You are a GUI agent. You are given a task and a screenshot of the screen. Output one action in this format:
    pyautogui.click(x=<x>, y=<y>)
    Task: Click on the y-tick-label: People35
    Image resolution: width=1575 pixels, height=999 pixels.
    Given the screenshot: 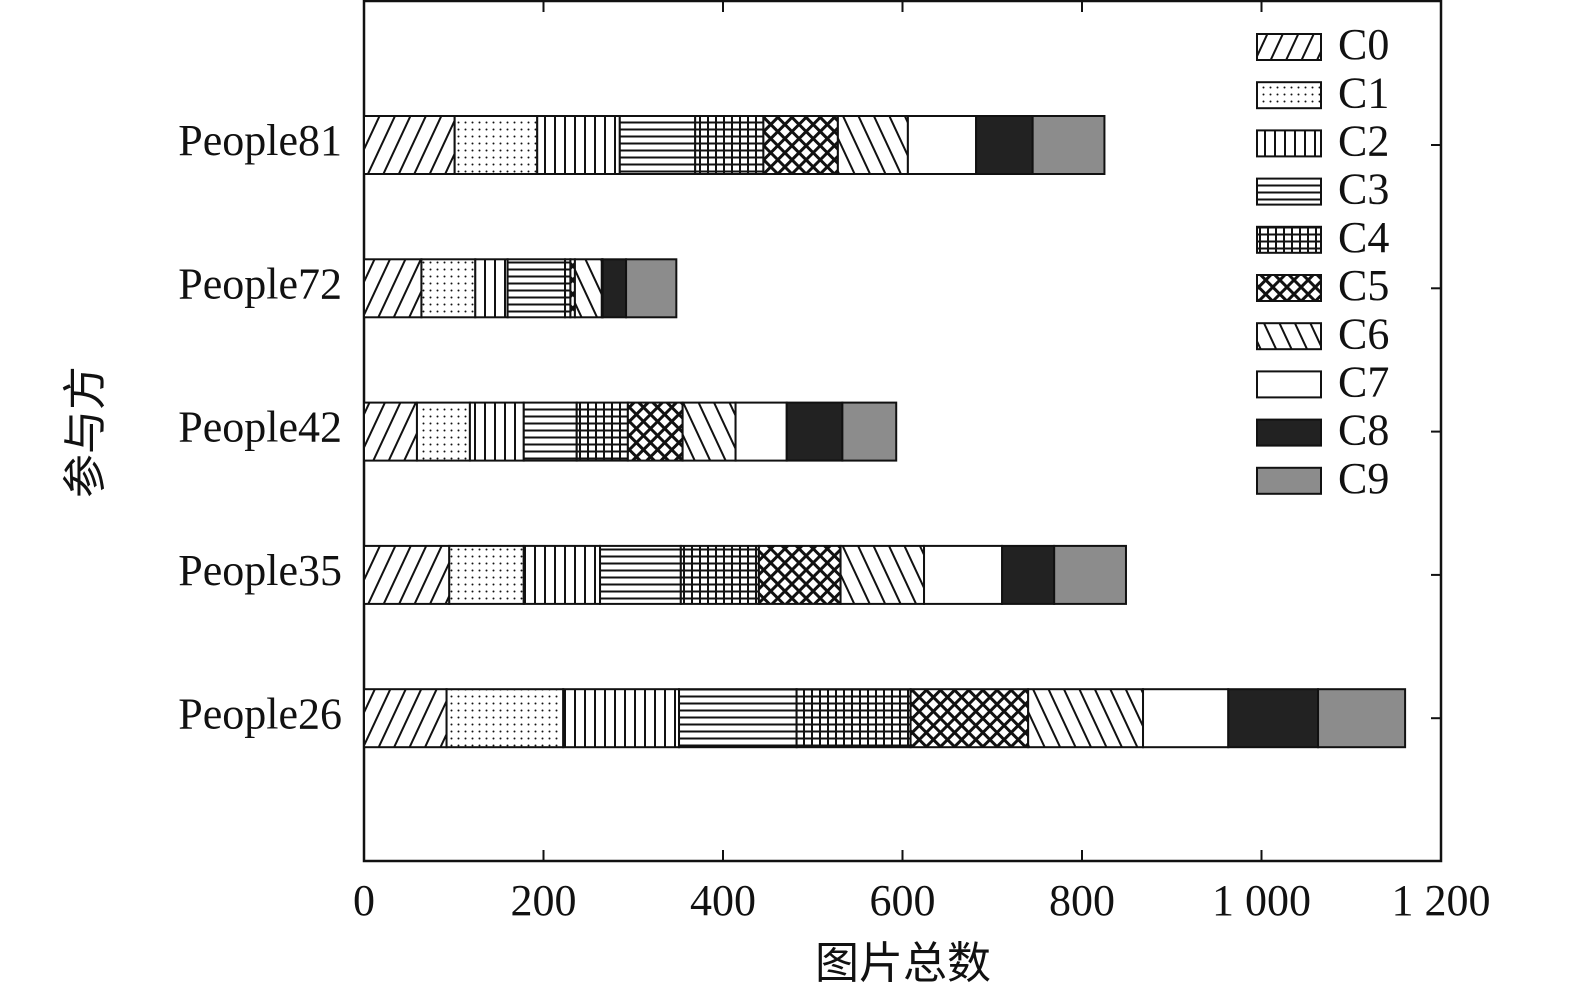 What is the action you would take?
    pyautogui.click(x=260, y=570)
    